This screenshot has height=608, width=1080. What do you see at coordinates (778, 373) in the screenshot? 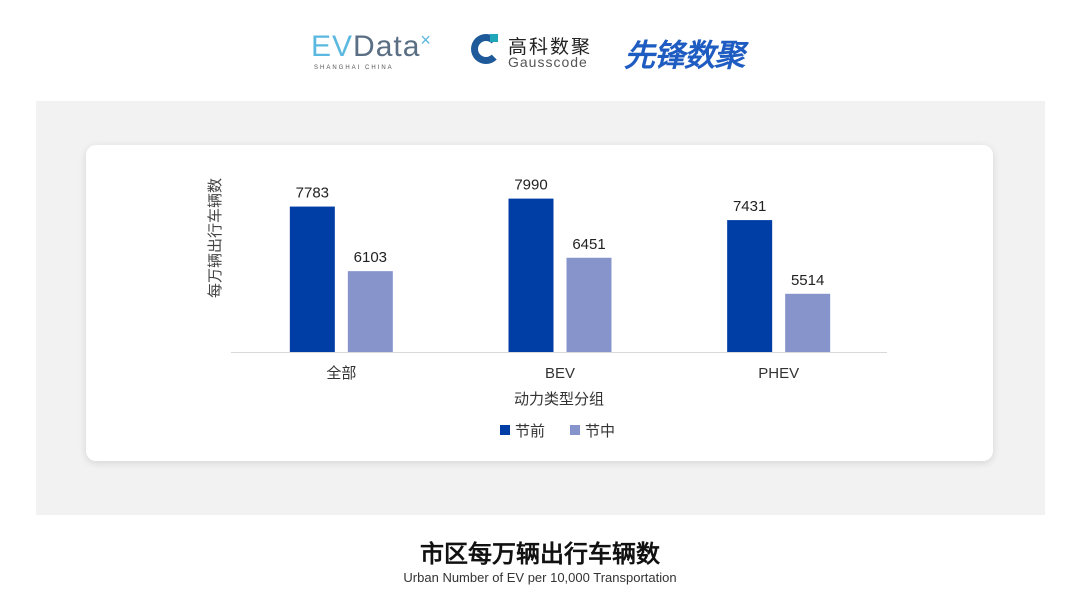
I see `x-tick-label: PHEV` at bounding box center [778, 373].